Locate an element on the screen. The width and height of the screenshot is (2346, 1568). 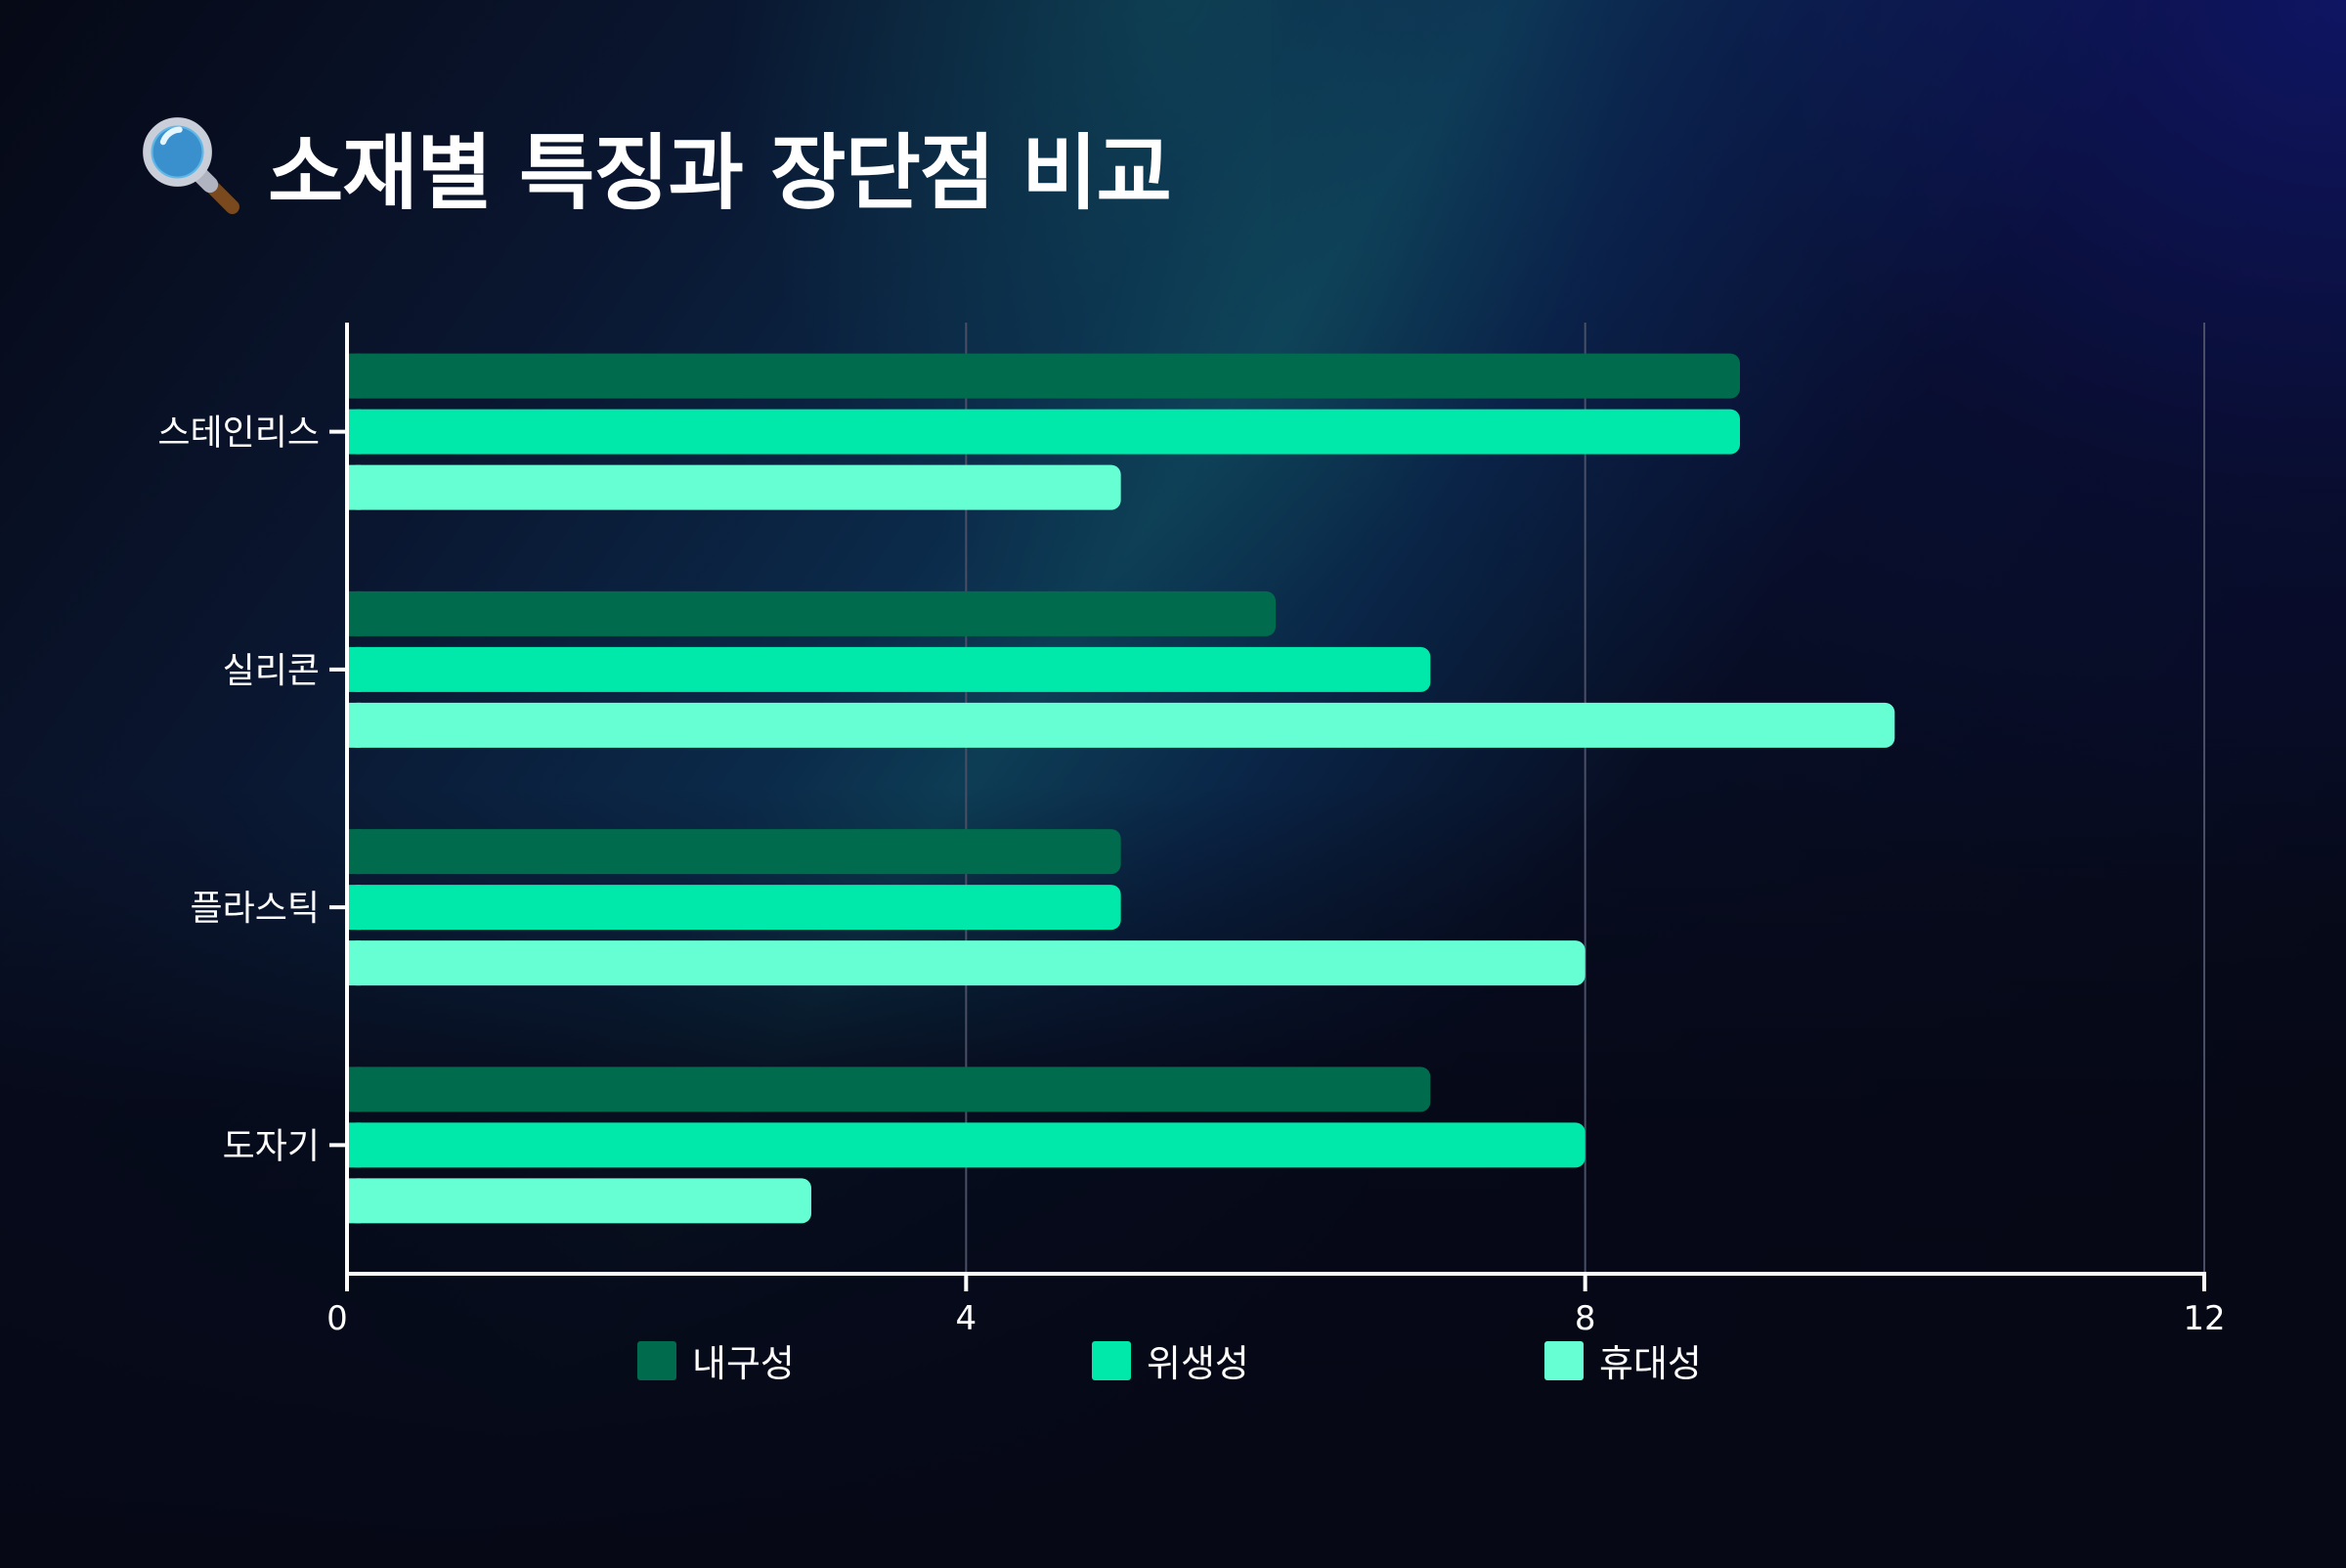
legend-item: 위생성 is located at coordinates (1171, 1360).